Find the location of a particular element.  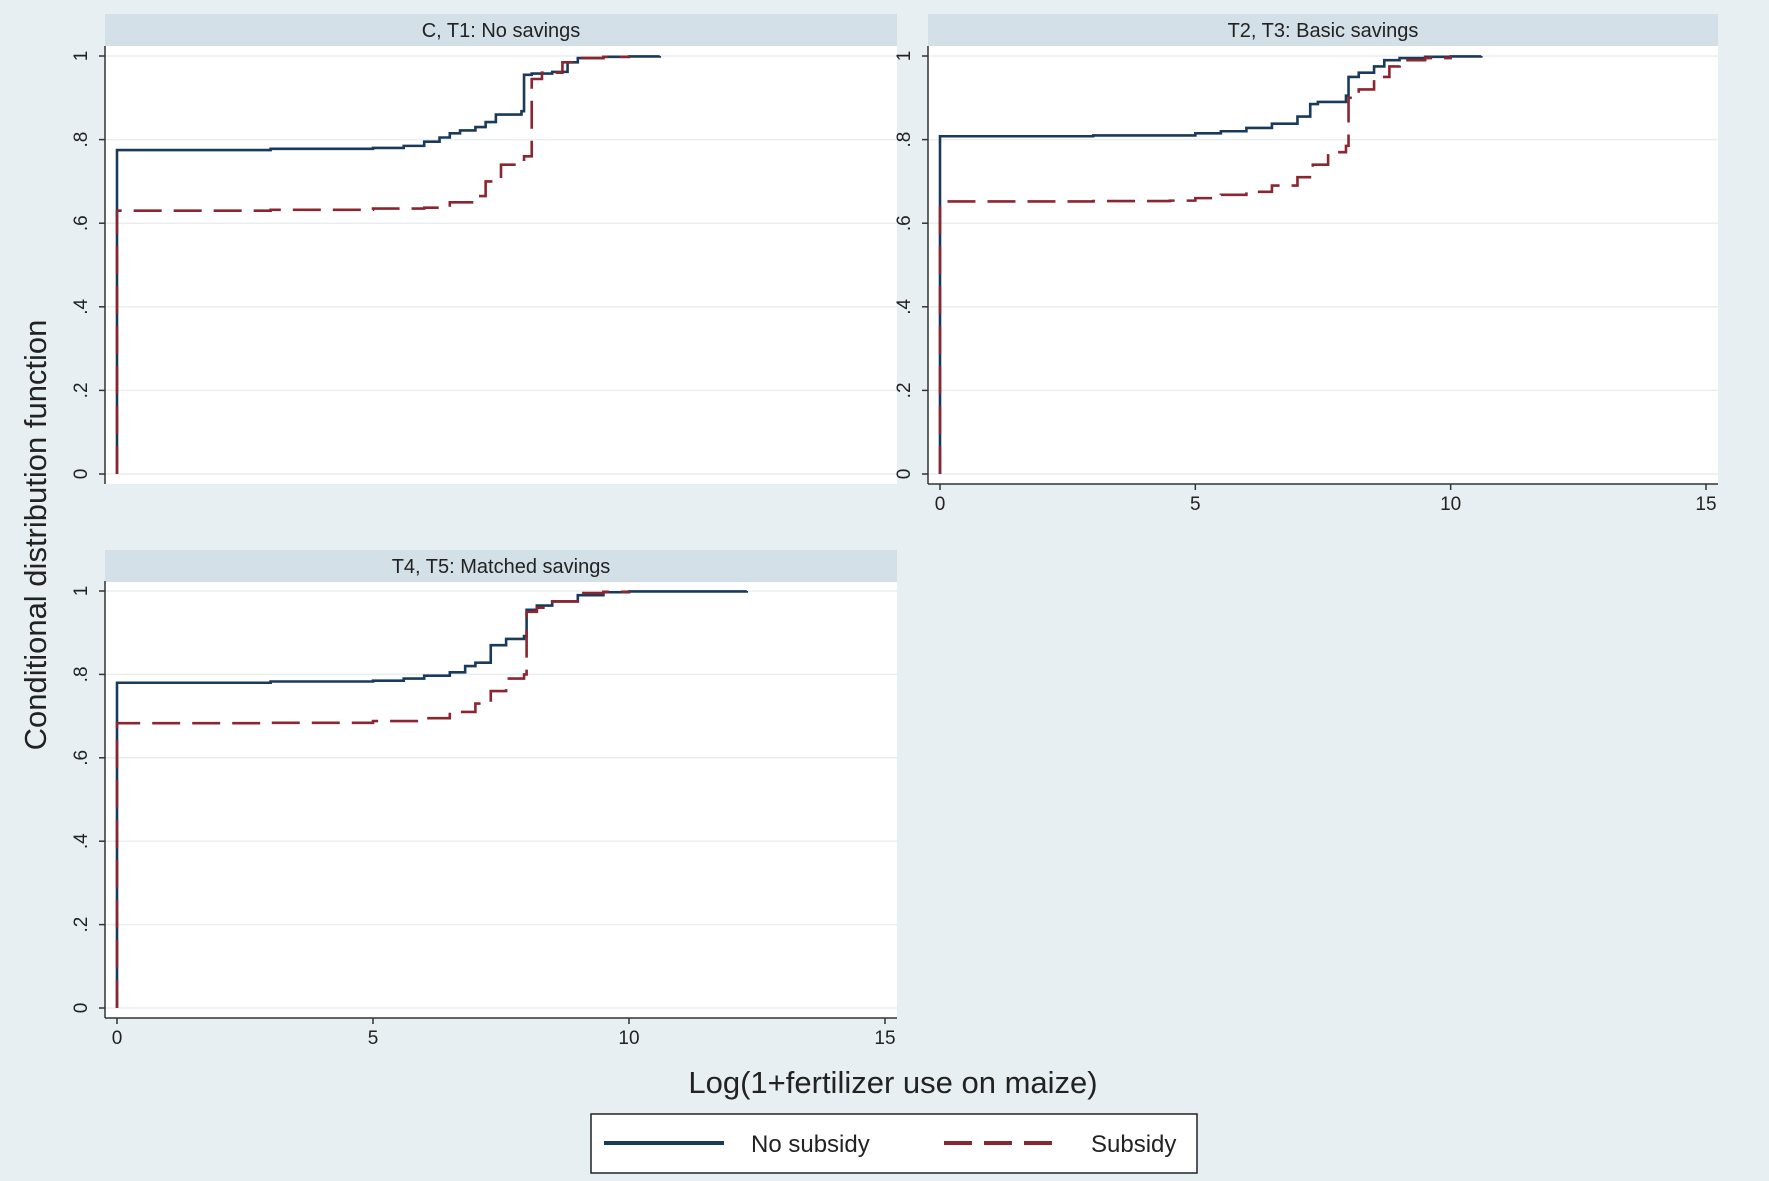

panel-title: T2, T3: Basic savings is located at coordinates (1323, 31).